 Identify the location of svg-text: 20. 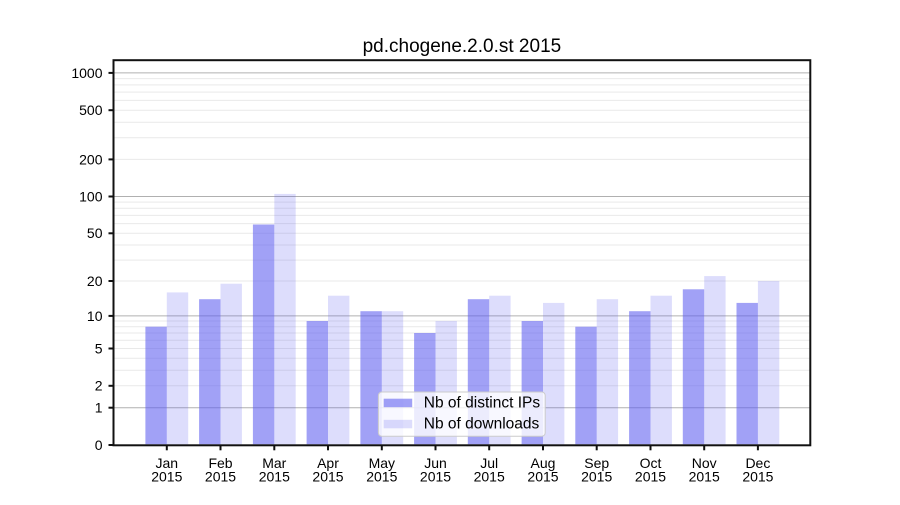
(95, 281).